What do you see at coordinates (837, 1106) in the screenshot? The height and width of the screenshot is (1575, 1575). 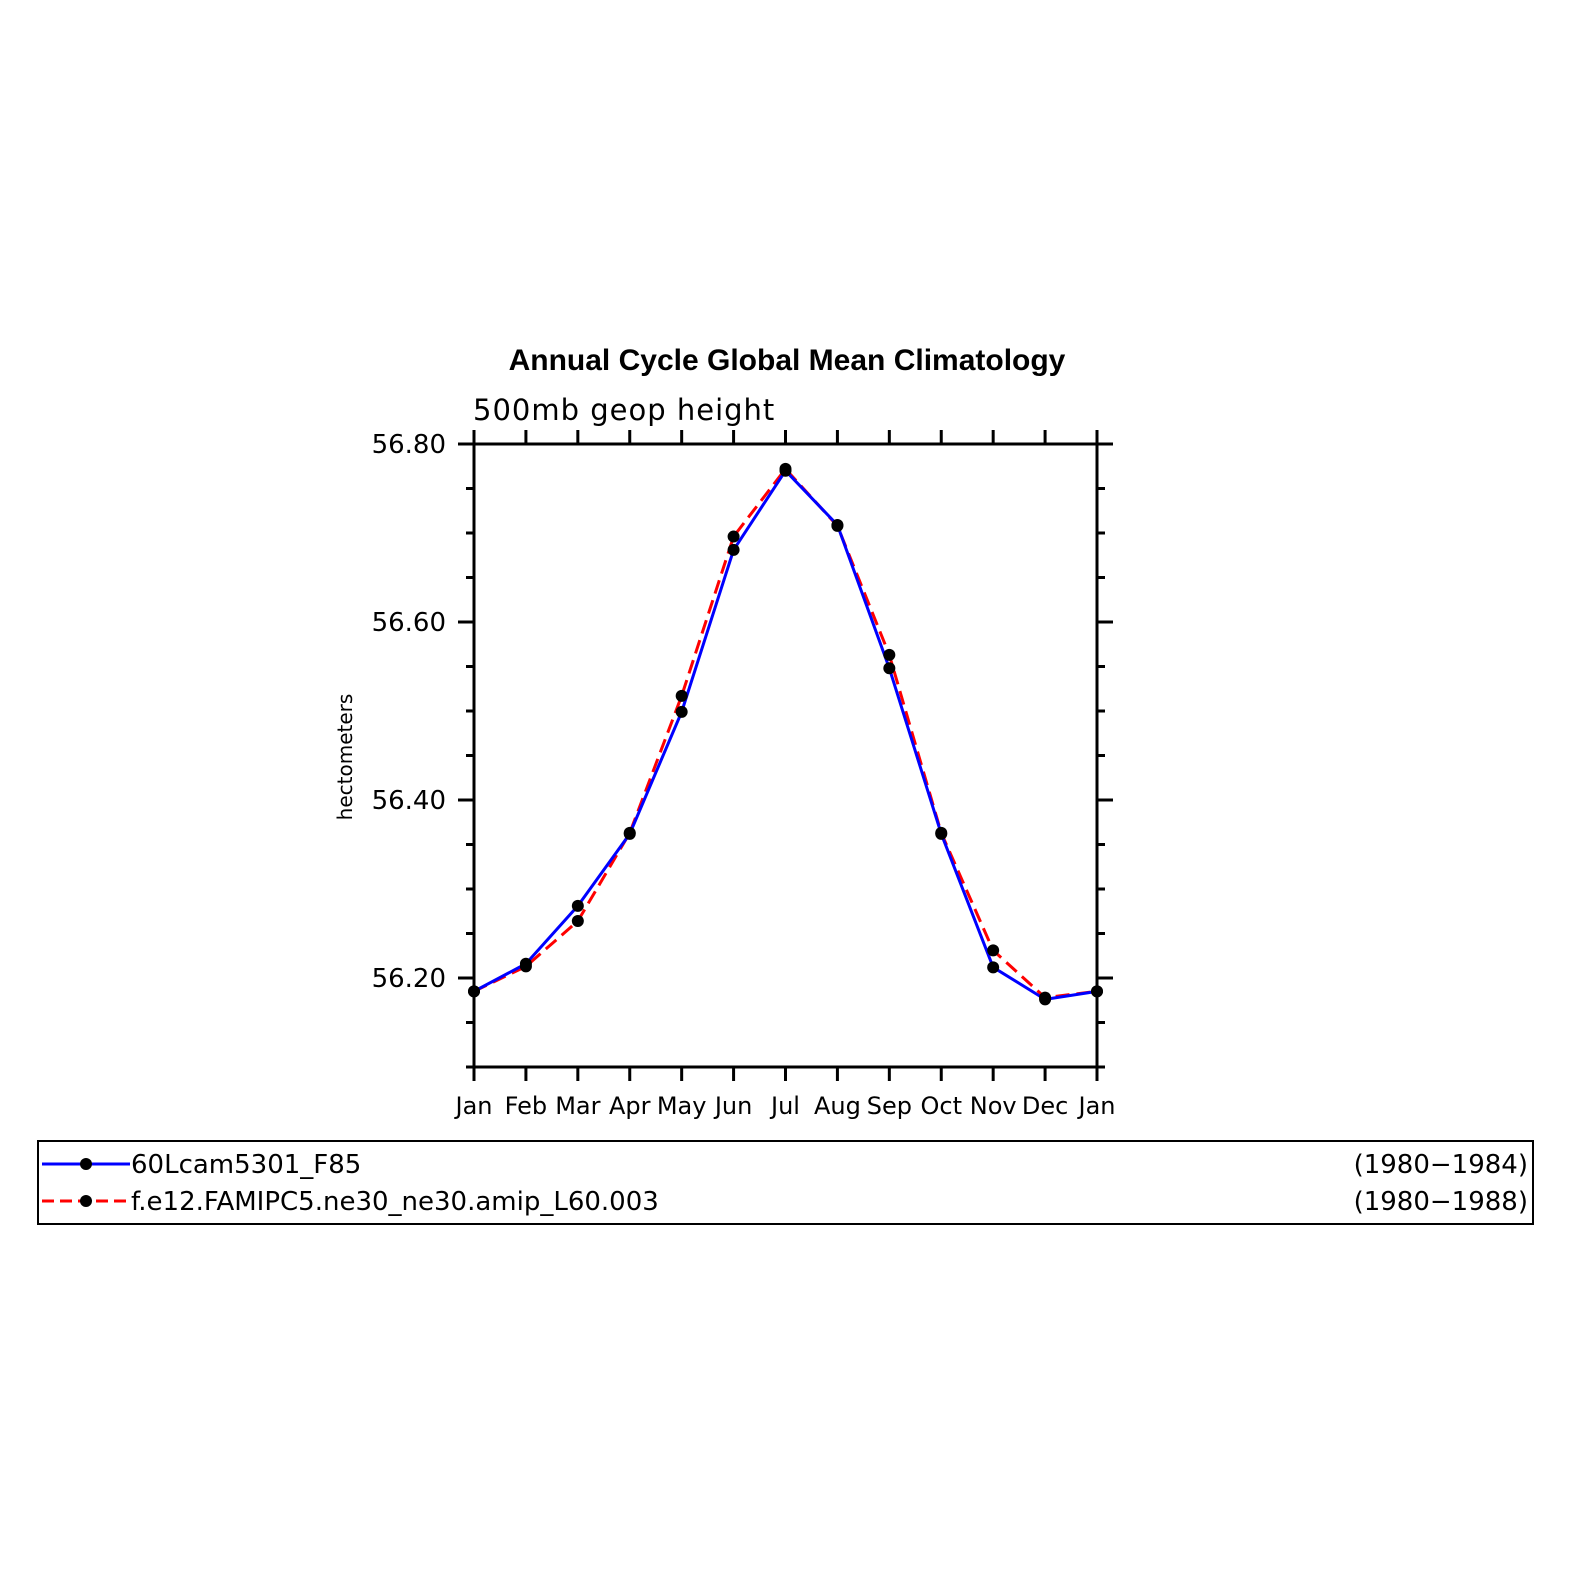 I see `x-tick-label: Aug` at bounding box center [837, 1106].